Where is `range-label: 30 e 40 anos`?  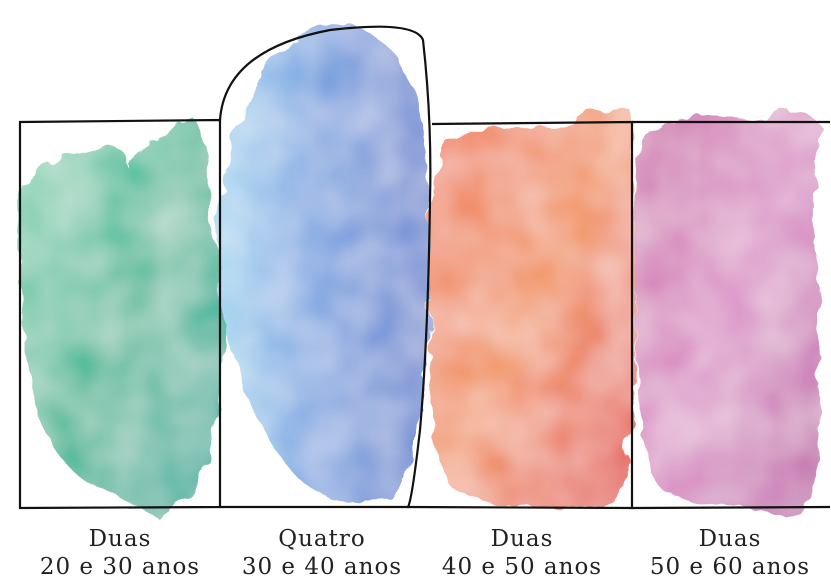
range-label: 30 e 40 anos is located at coordinates (322, 567).